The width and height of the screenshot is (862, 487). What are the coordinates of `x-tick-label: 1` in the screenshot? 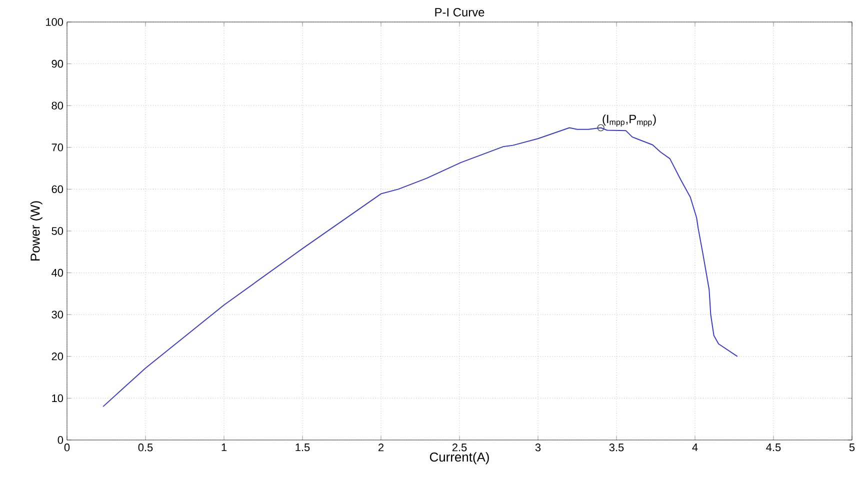 It's located at (224, 448).